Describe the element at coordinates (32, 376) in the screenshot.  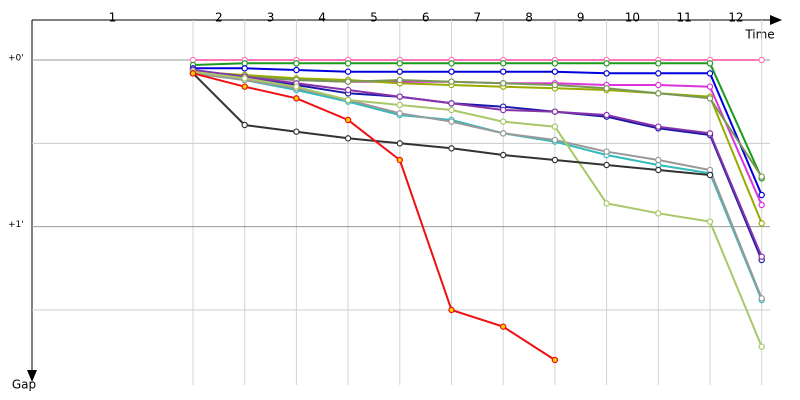
I see `y-axis-arrow` at that location.